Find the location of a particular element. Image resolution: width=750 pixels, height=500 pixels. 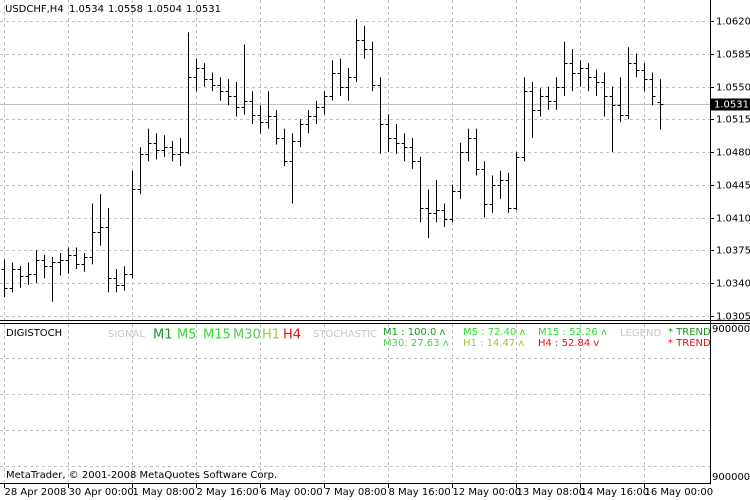

stochastic-reading: M15 : 52.26 ʌ is located at coordinates (572, 332).